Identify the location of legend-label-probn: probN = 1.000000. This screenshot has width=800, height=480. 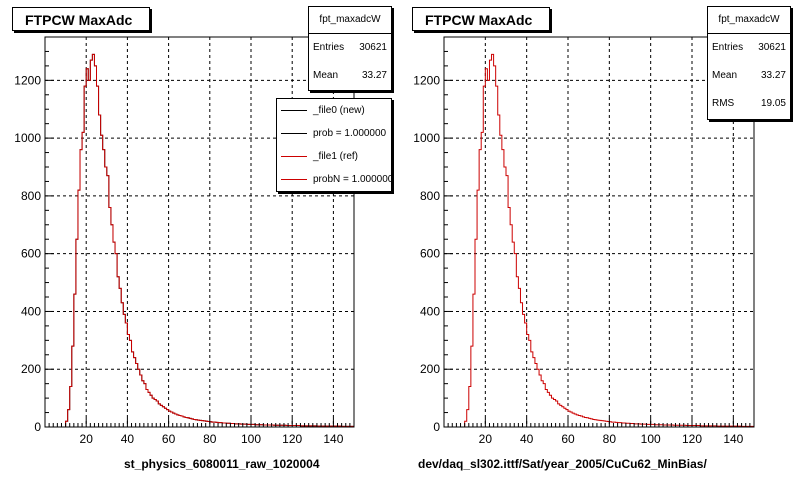
(352, 179).